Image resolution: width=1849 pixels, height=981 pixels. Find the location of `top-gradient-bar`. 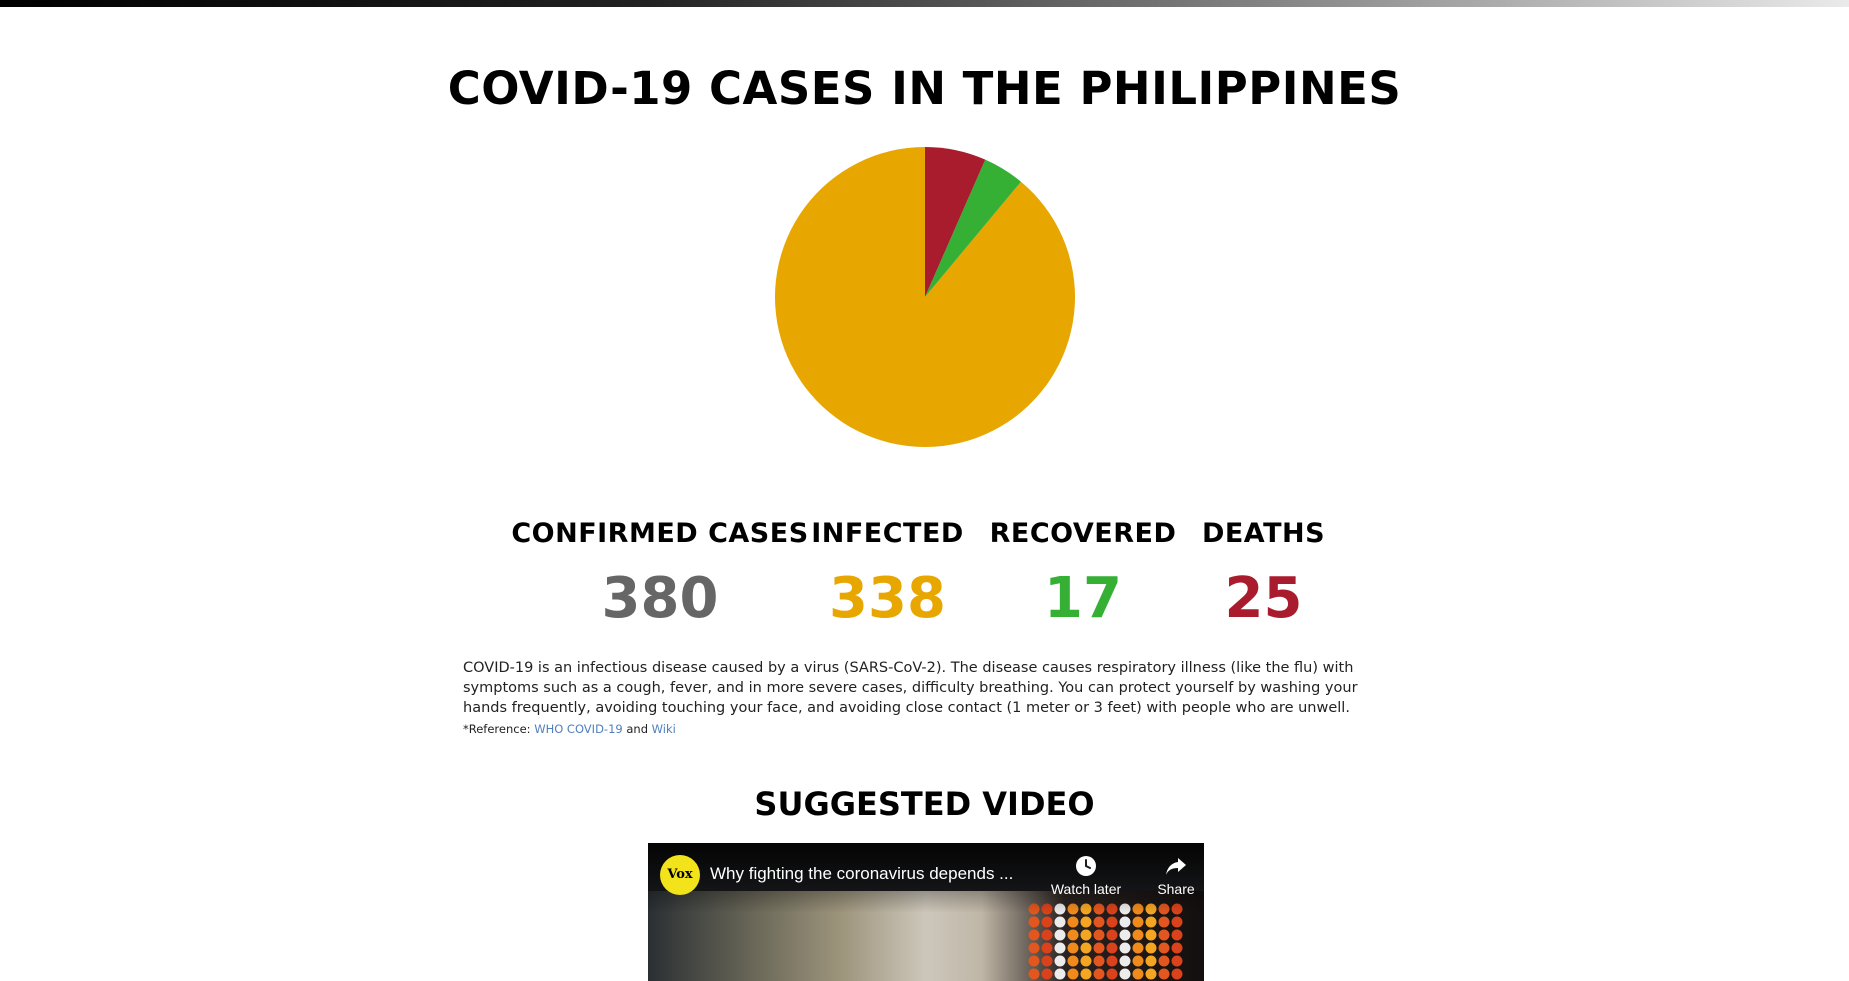

top-gradient-bar is located at coordinates (924, 3).